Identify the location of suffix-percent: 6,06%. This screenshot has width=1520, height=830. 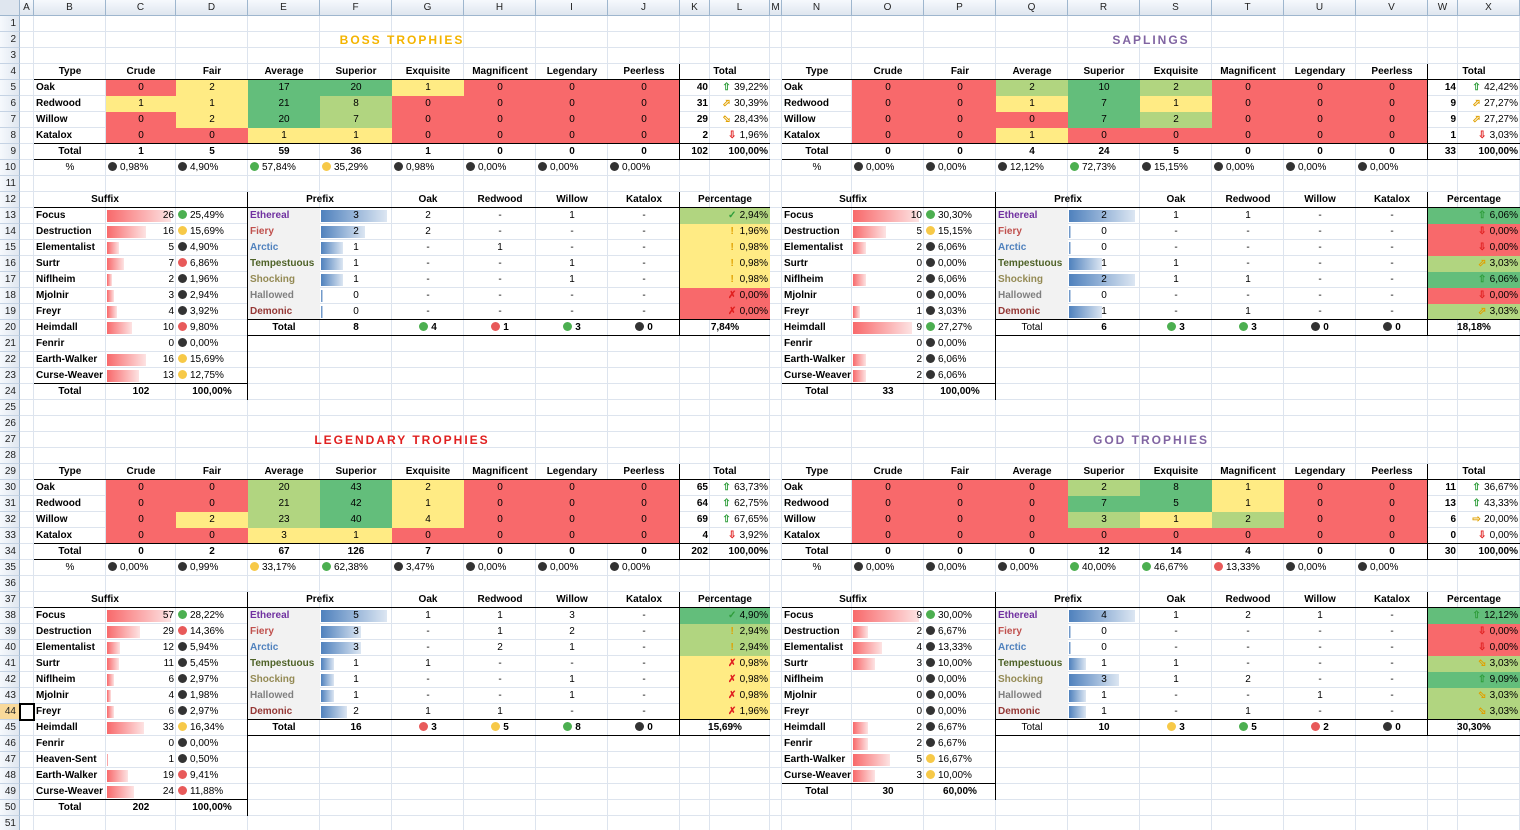
(960, 360).